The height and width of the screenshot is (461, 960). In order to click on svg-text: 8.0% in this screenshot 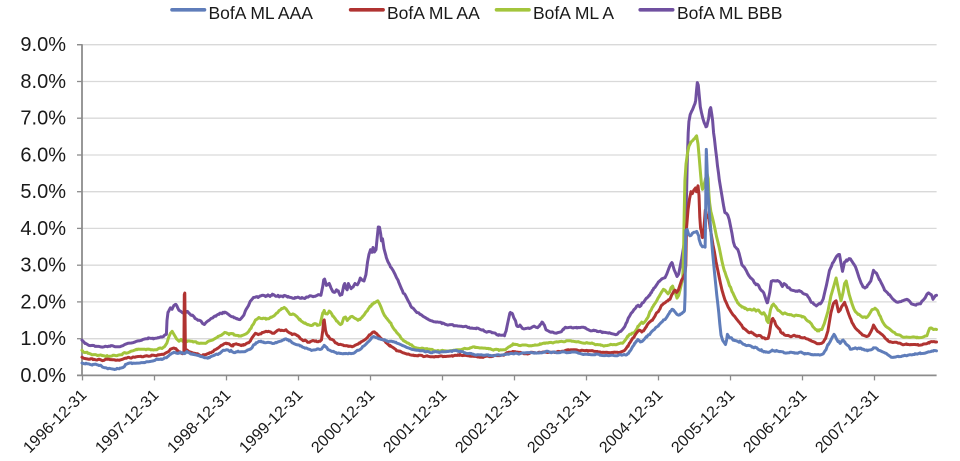, I will do `click(43, 82)`.